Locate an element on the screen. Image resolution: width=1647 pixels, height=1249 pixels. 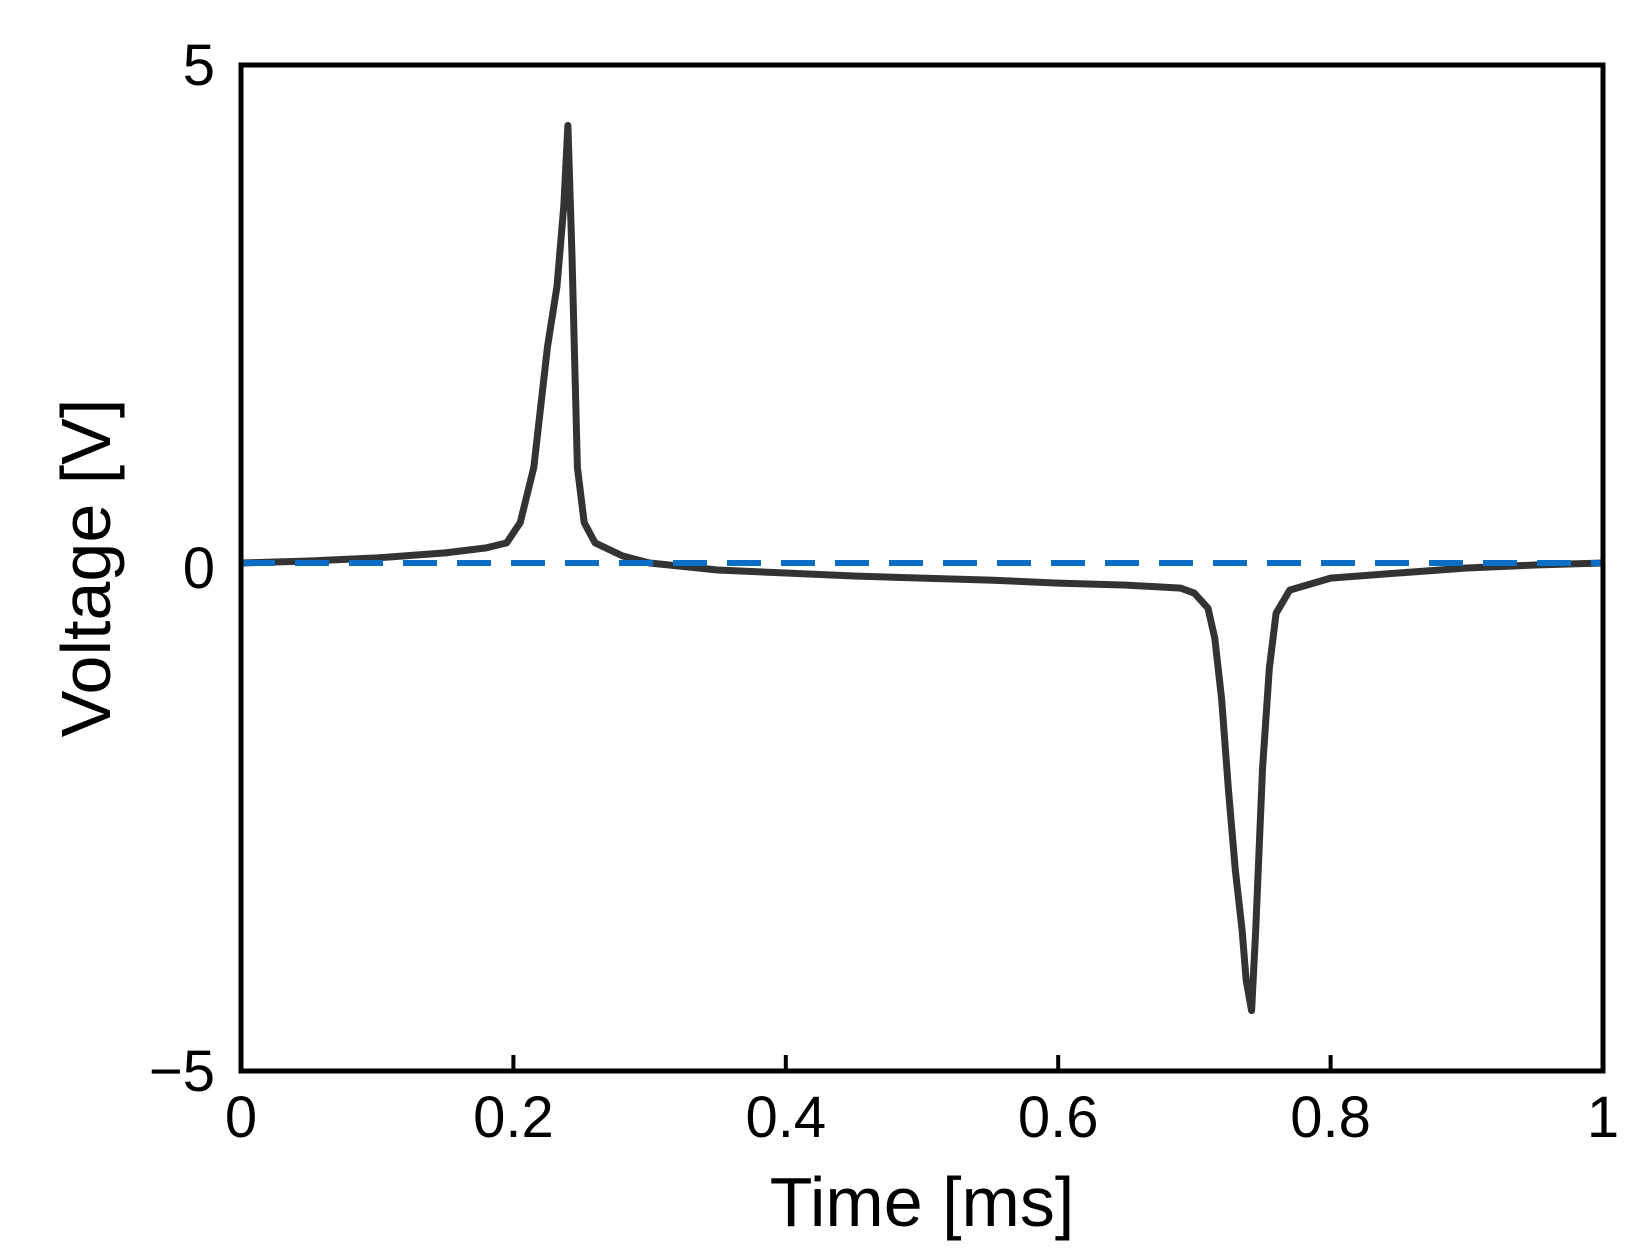
x-tick-label: 1 is located at coordinates (1603, 1117).